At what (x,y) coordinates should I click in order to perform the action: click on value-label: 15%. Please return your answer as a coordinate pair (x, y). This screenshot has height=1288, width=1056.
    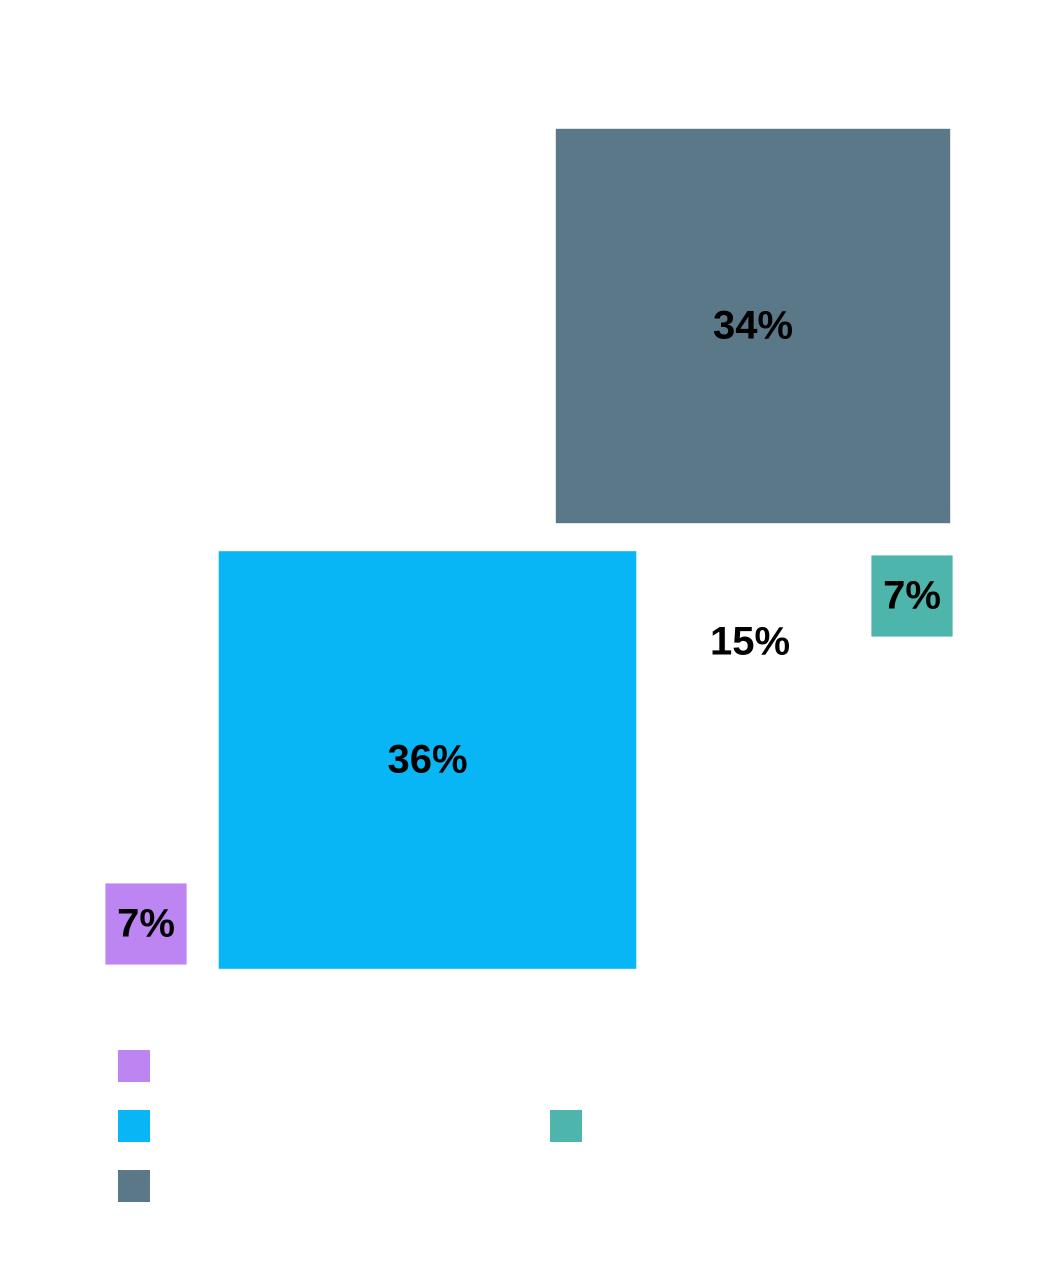
    Looking at the image, I should click on (750, 642).